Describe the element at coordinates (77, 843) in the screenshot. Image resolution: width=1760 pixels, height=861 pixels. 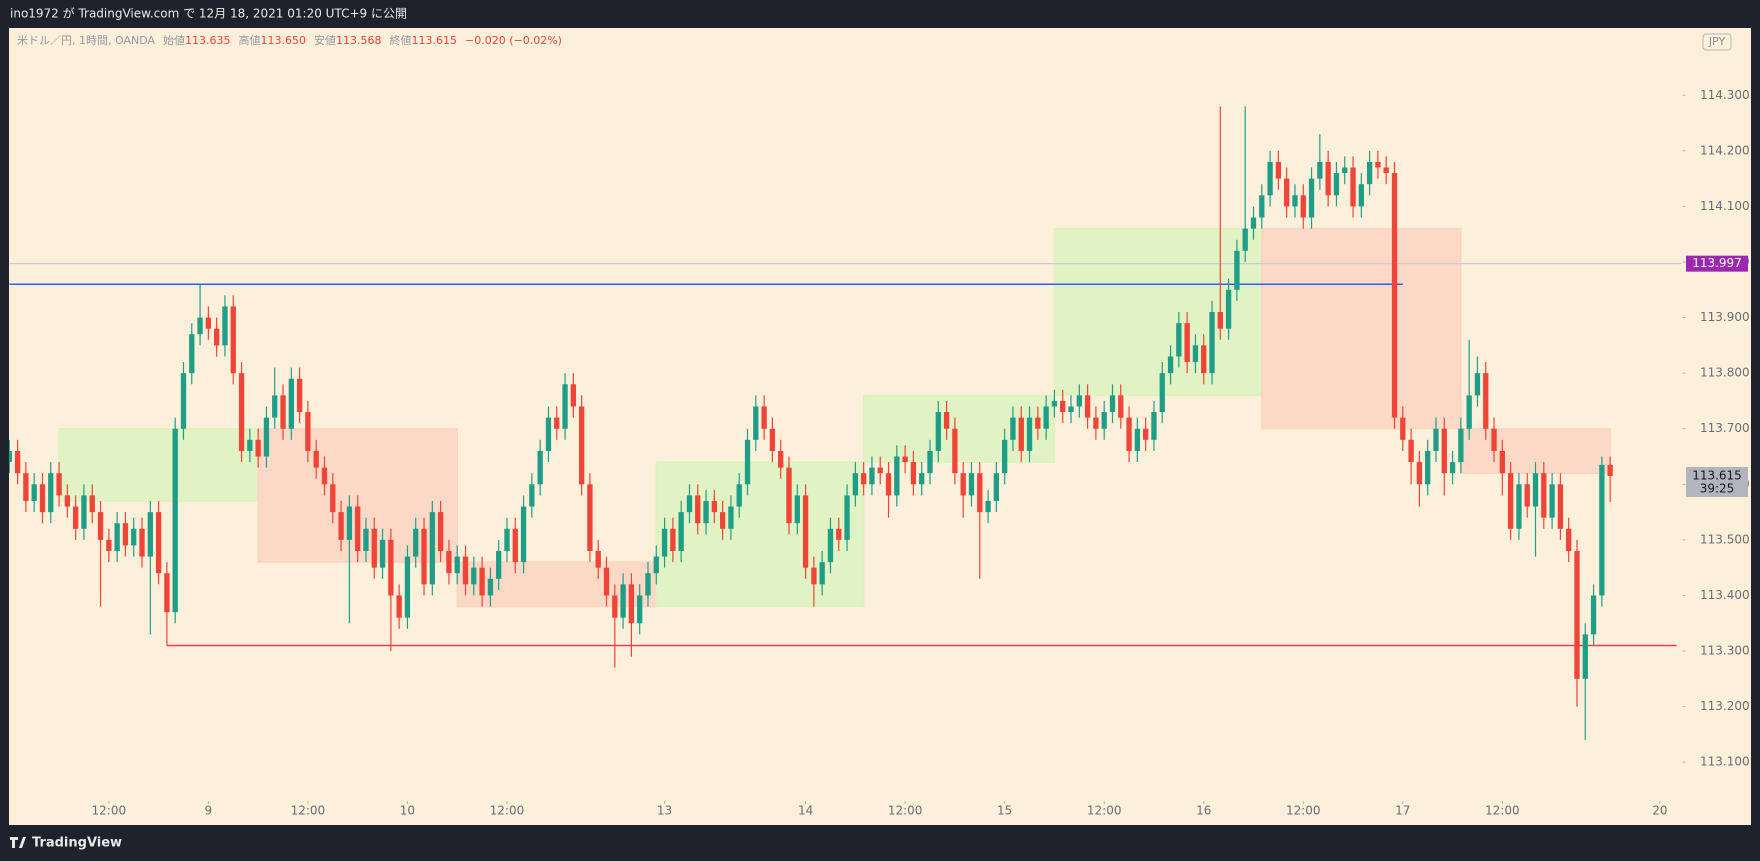
I see `footer-brand: TradingView` at that location.